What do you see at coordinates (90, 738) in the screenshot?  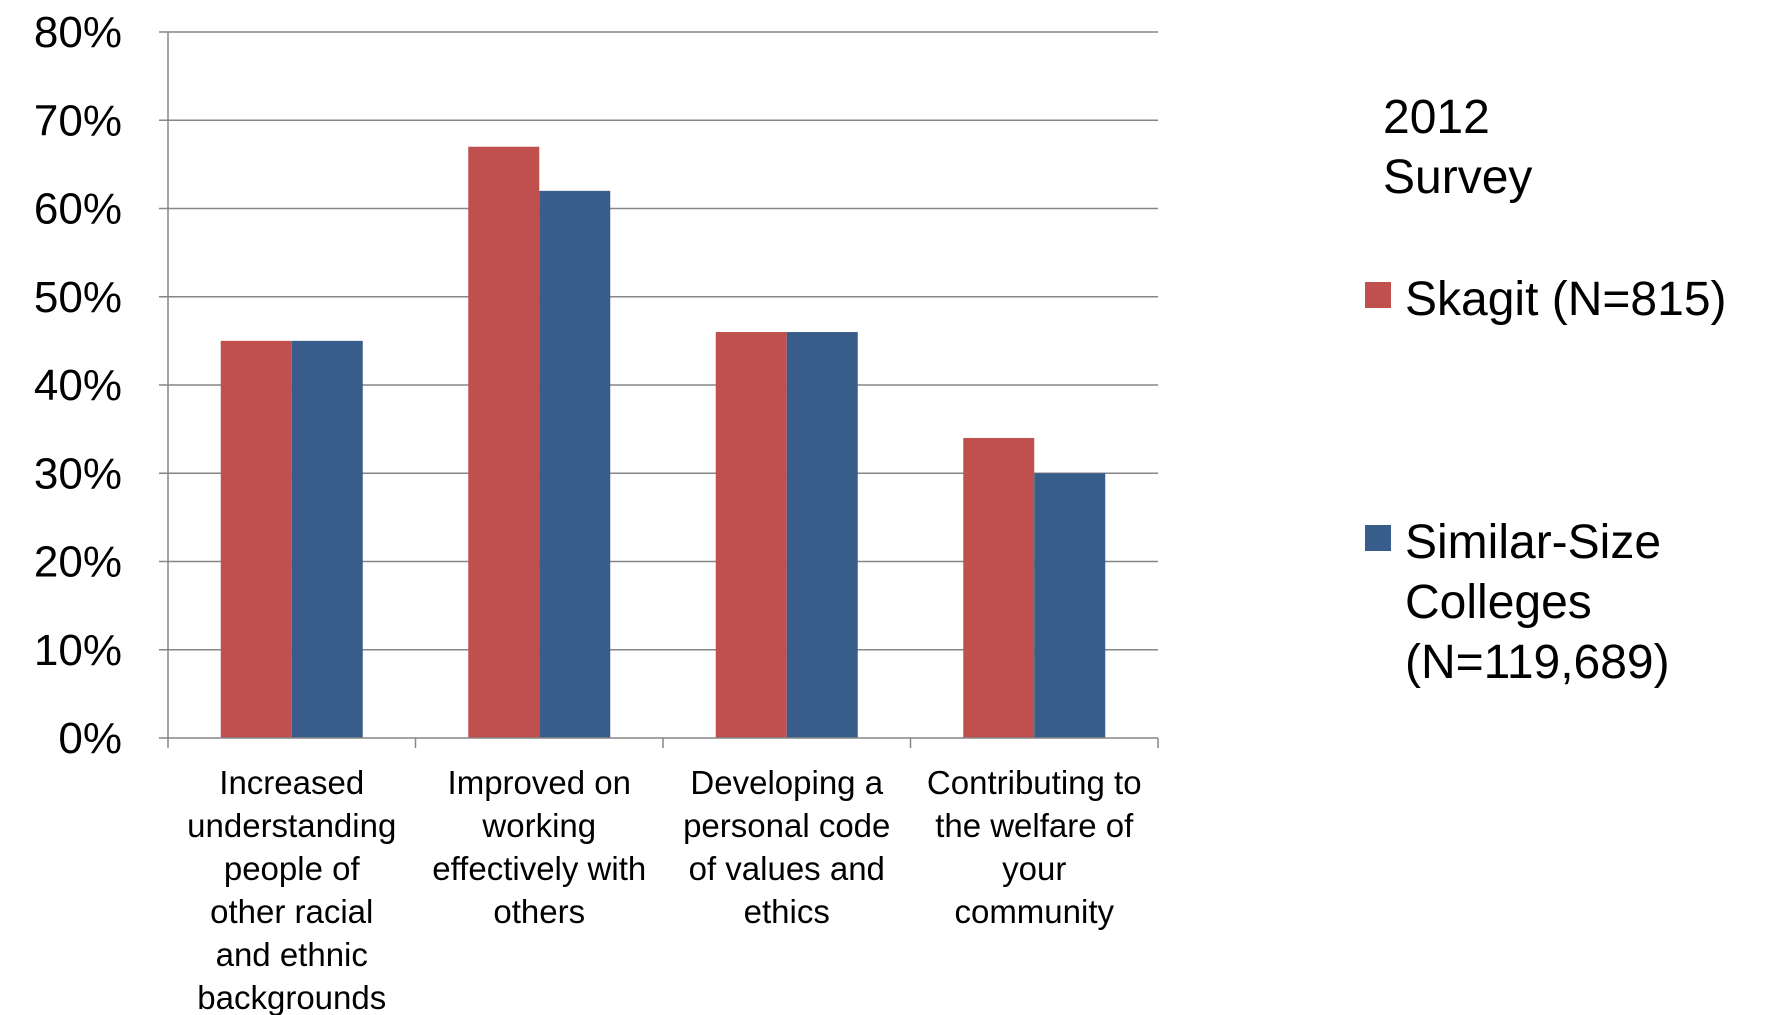 I see `y-tick-label: 0%` at bounding box center [90, 738].